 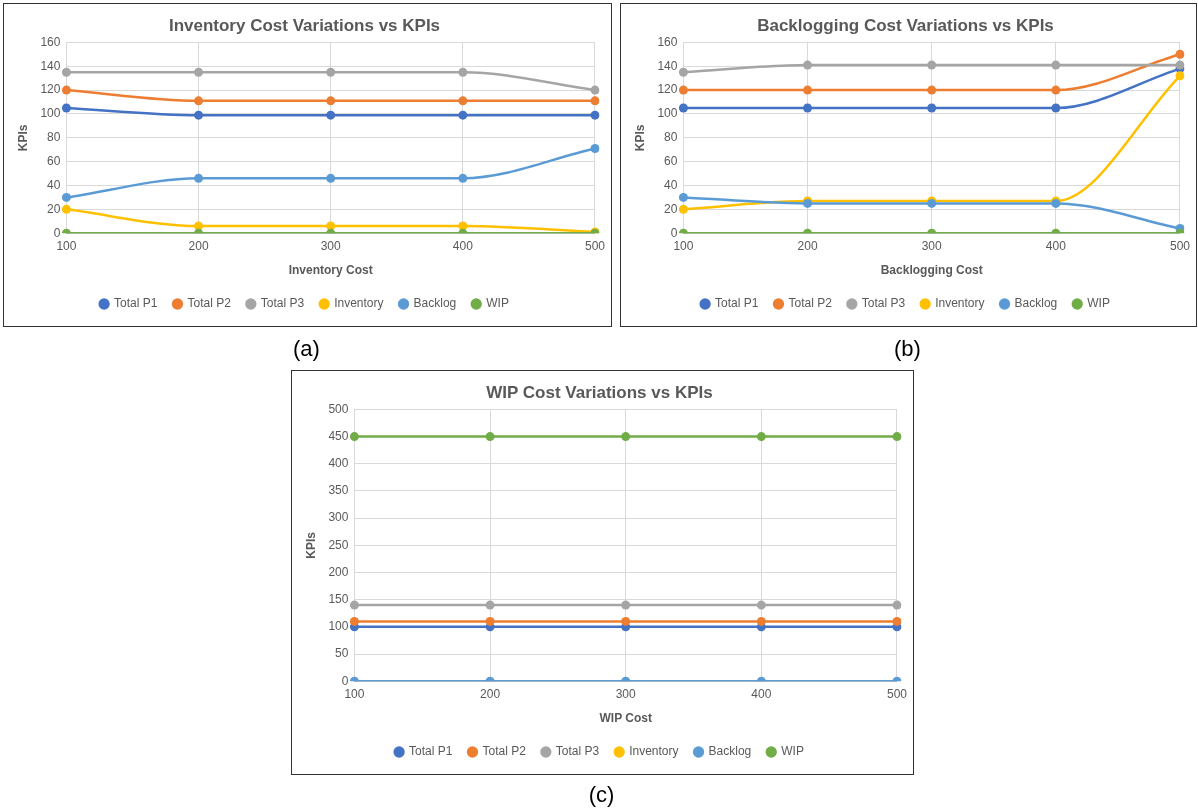 I want to click on x-axis-title: WIP Cost, so click(x=625, y=718).